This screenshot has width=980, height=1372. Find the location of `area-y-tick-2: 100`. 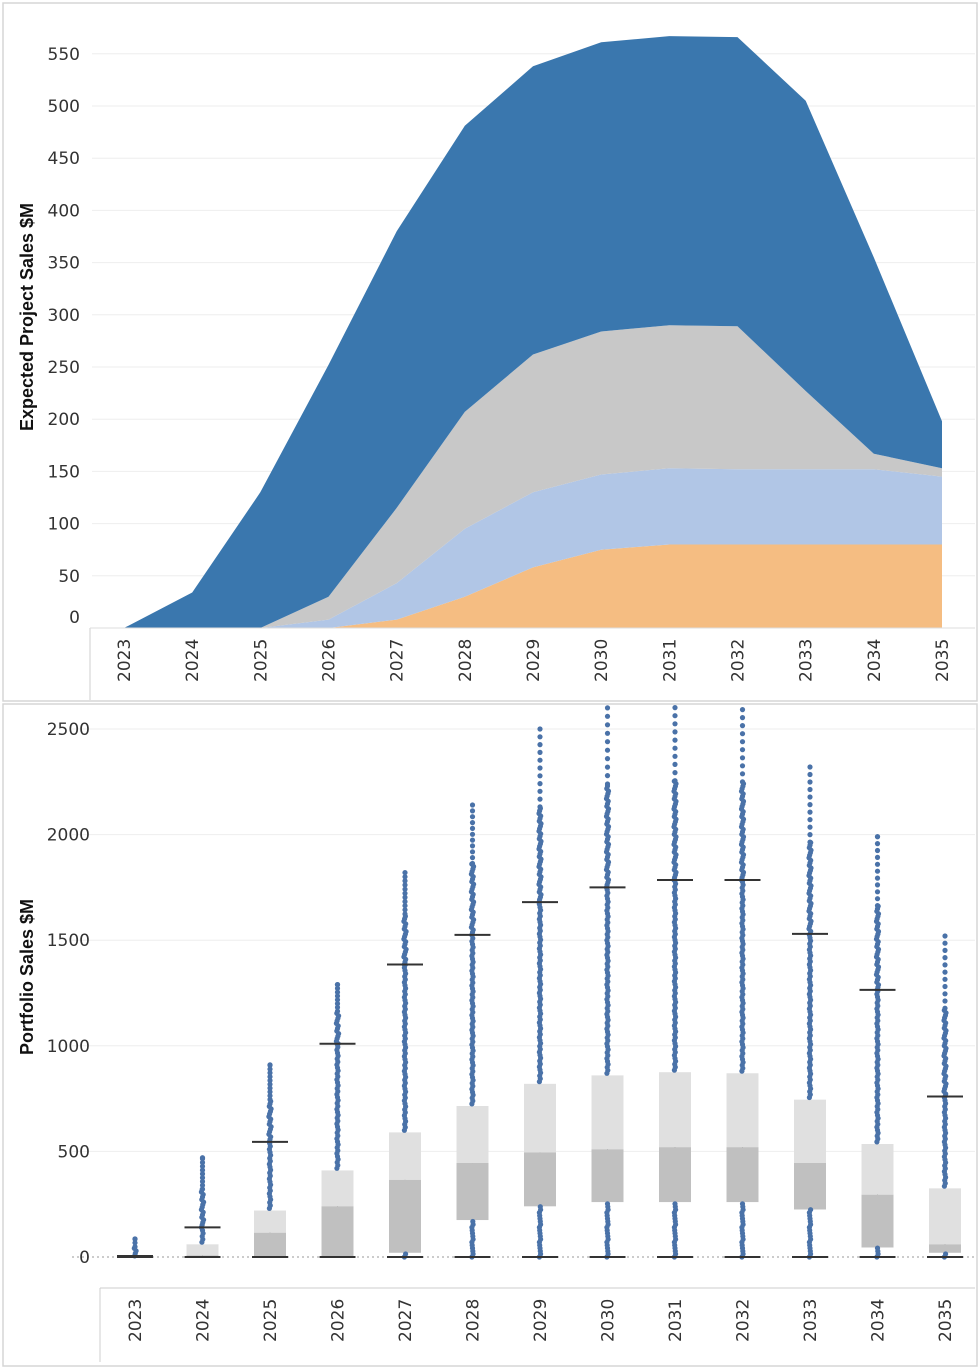

area-y-tick-2: 100 is located at coordinates (64, 525).